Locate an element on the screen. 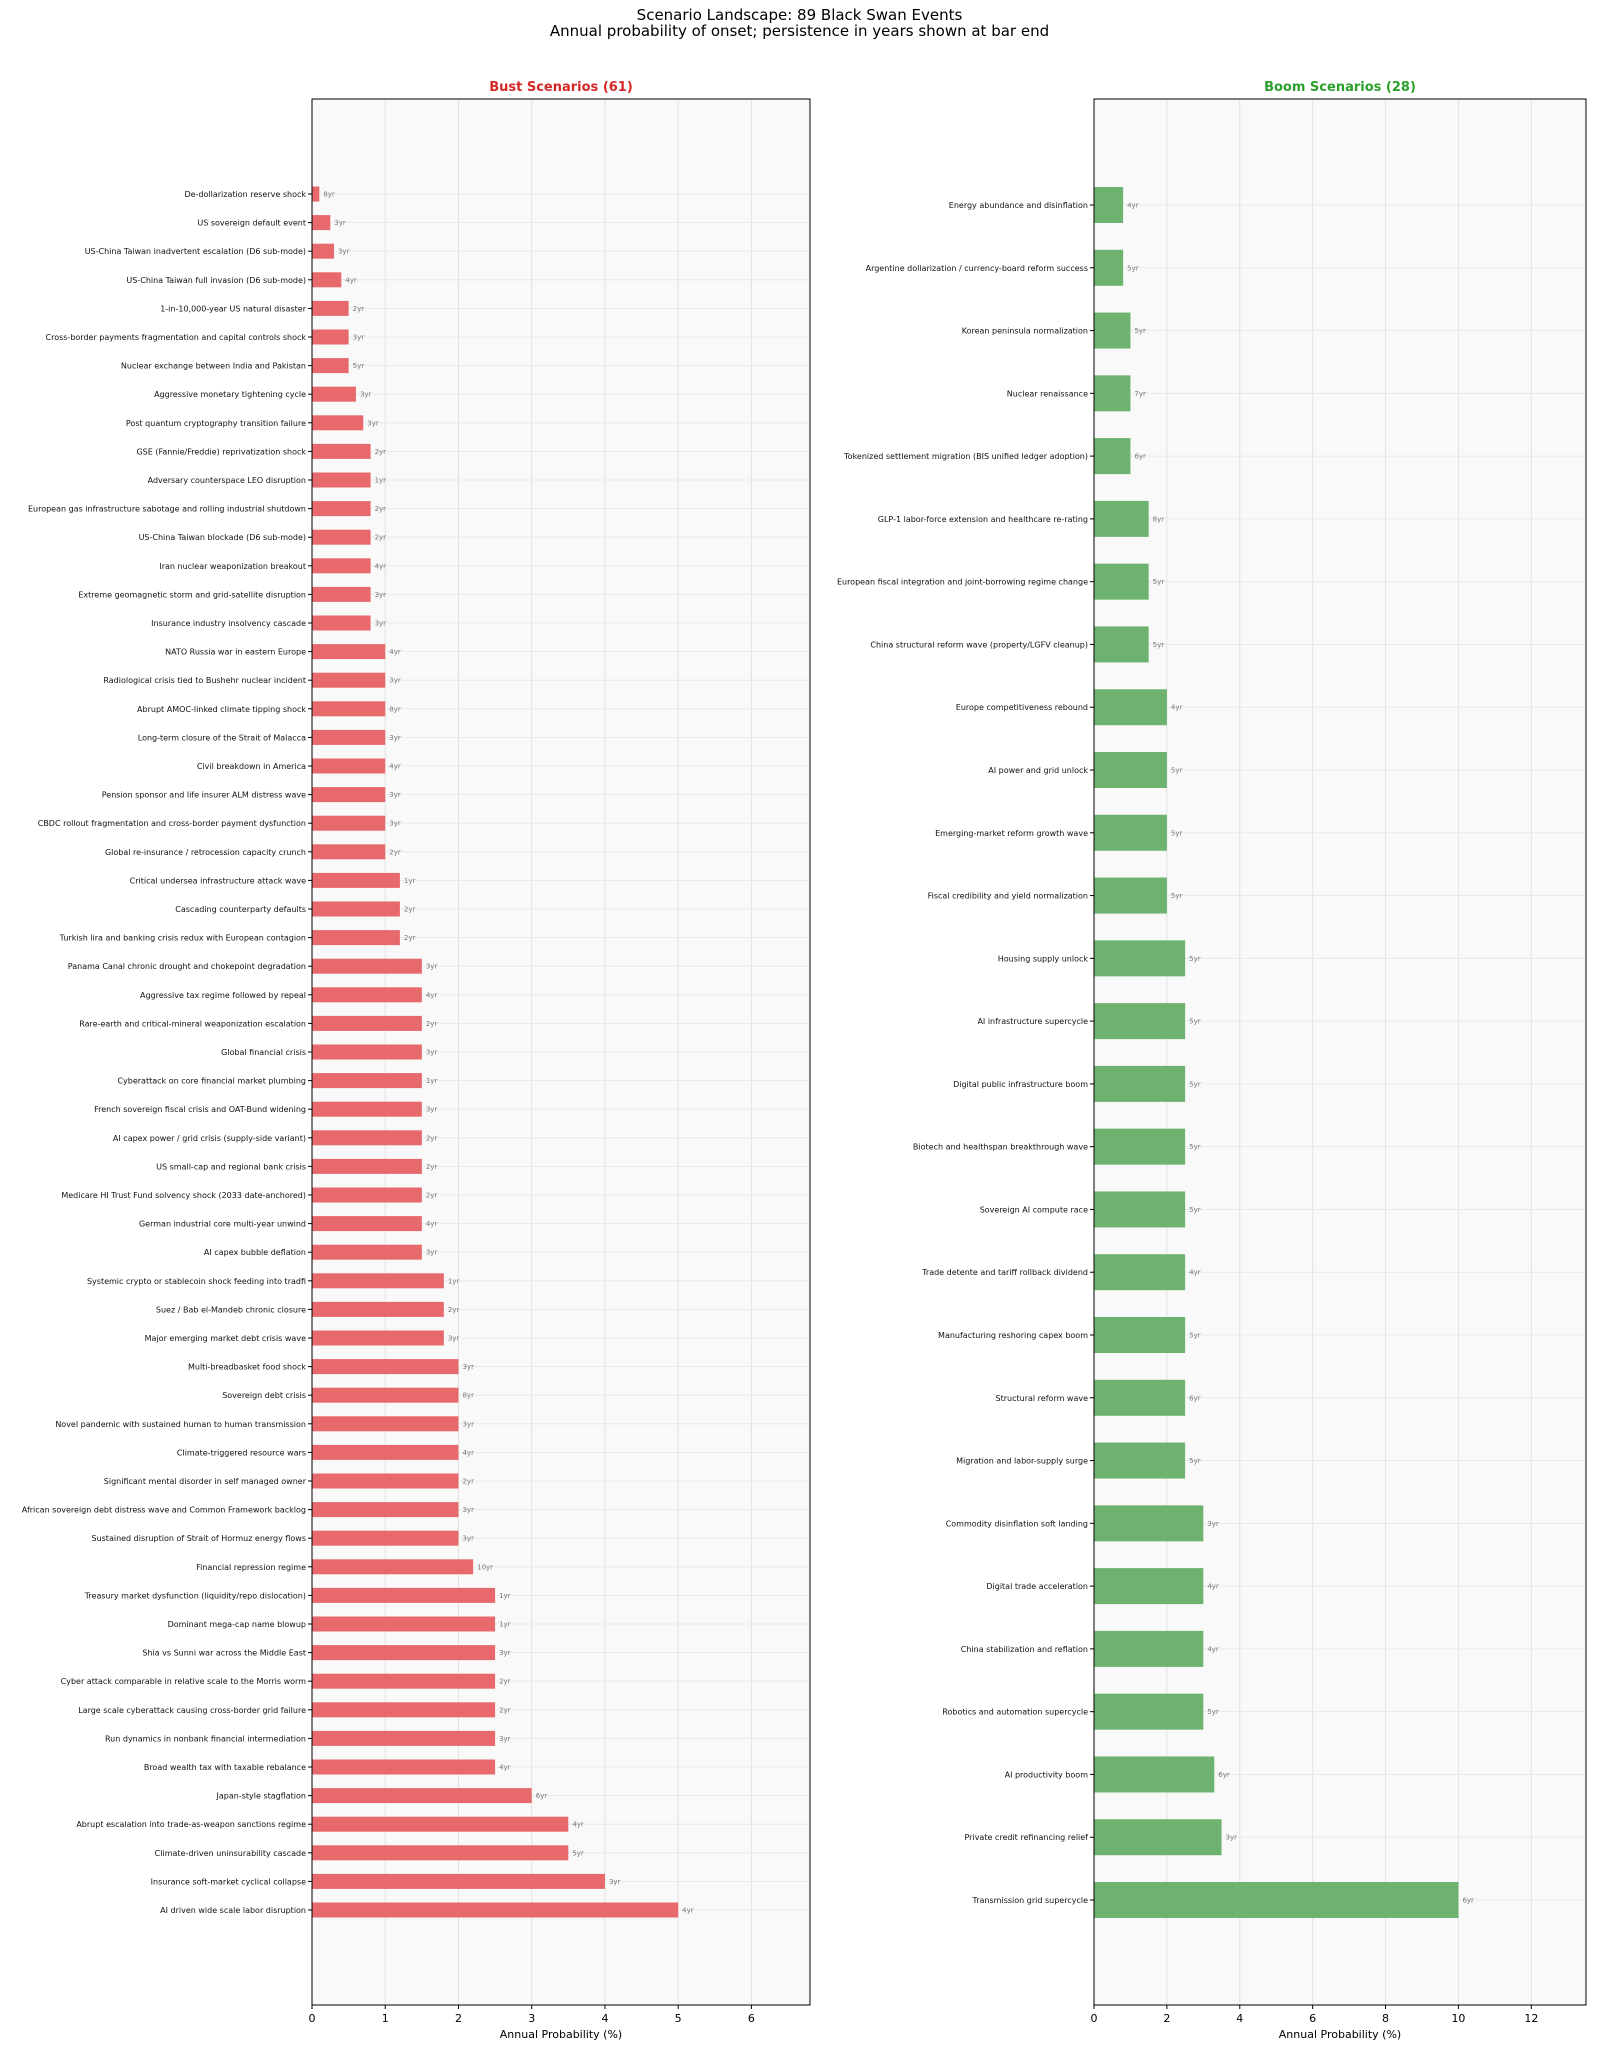 The width and height of the screenshot is (1599, 2048). bust-category-label: Japan-style stagflation is located at coordinates (261, 1796).